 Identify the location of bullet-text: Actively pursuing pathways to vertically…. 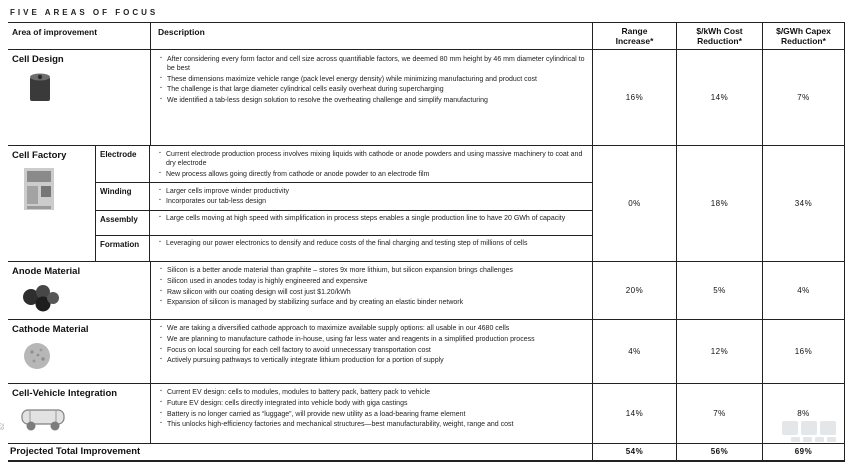
(305, 361).